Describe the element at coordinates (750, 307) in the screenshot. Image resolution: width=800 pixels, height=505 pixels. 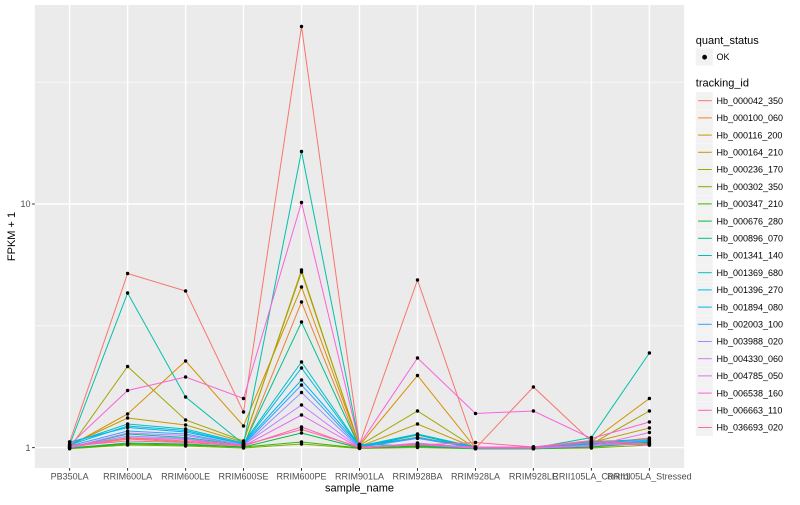
I see `svg-text: Hb_001894_080` at that location.